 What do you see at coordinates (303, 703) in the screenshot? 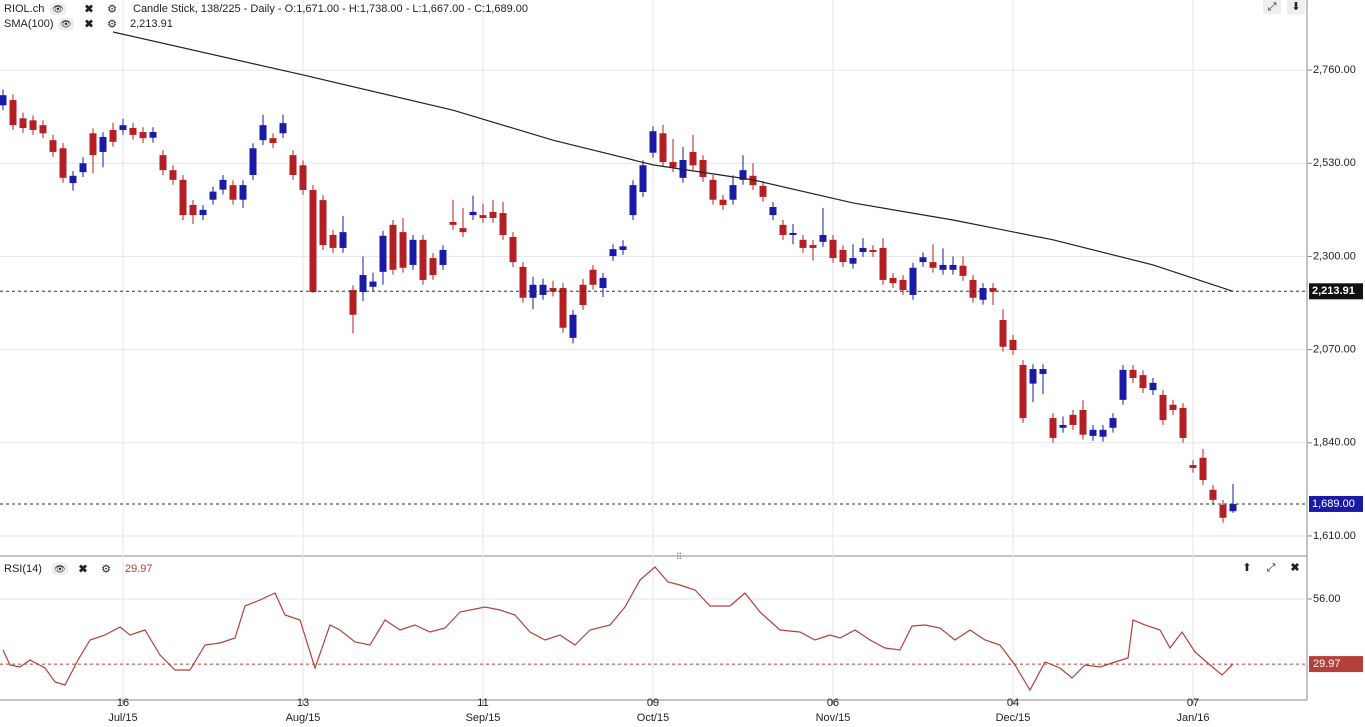
I see `x-tick-label: 13` at bounding box center [303, 703].